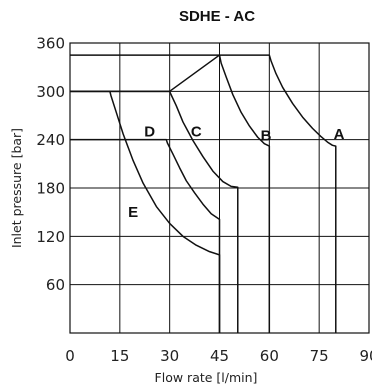  I want to click on x-tick-label: 75, so click(319, 356).